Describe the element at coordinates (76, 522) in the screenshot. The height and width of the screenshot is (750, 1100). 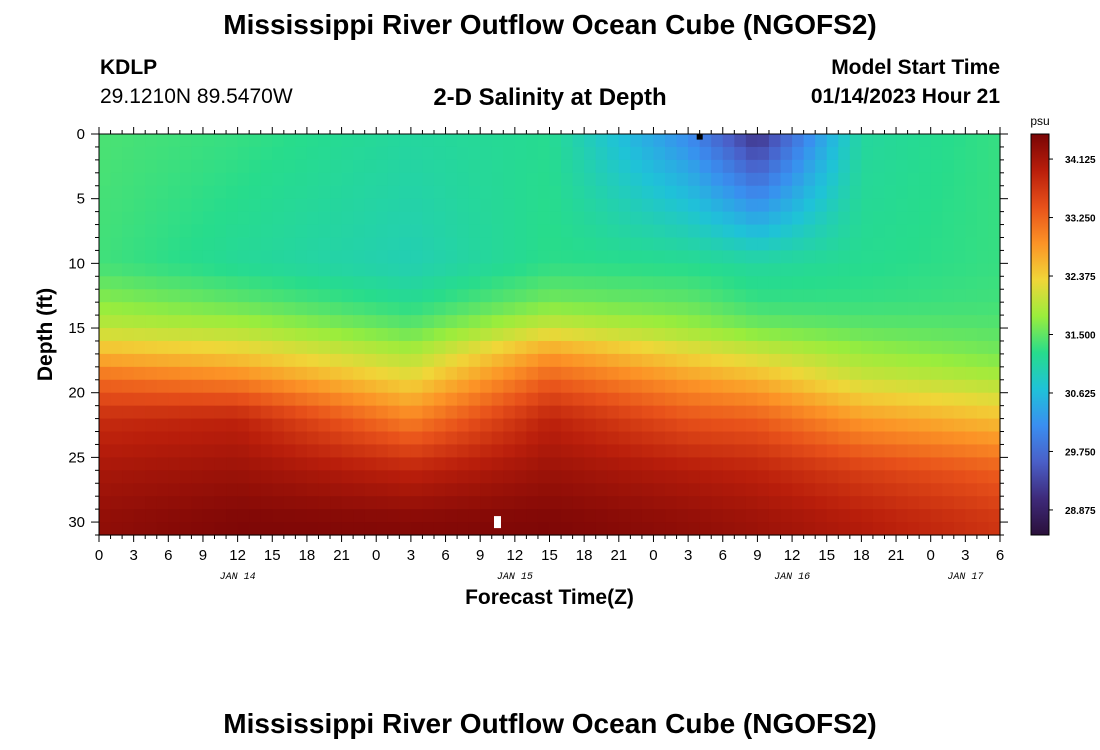
I see `y-tick-label: 30` at that location.